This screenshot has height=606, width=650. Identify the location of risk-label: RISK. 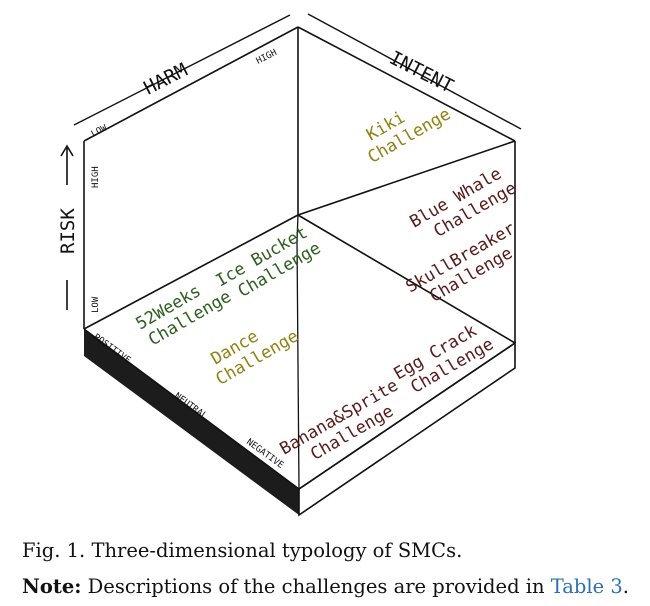
(68, 231).